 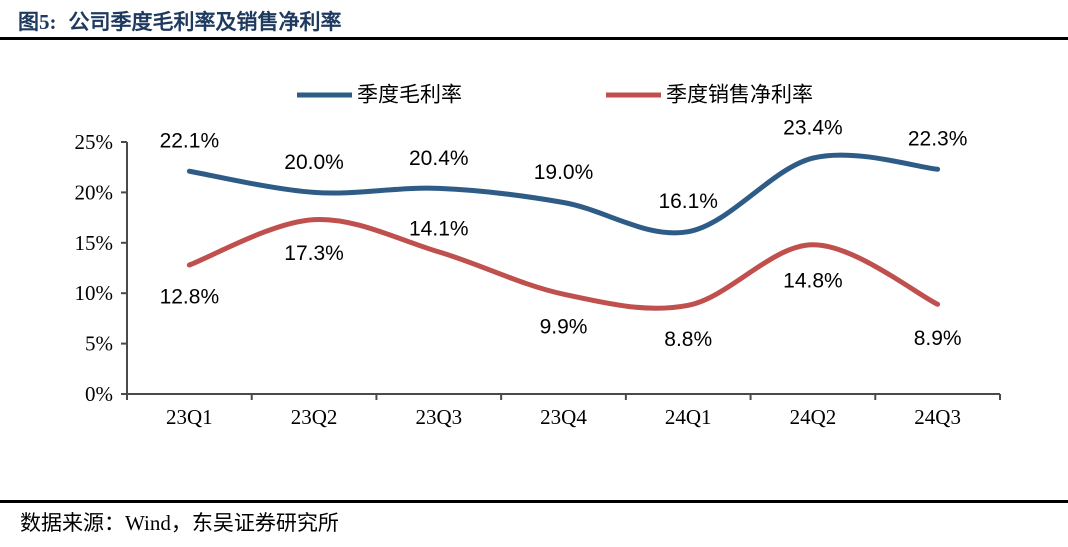 What do you see at coordinates (563, 264) in the screenshot?
I see `series-line-net-margin` at bounding box center [563, 264].